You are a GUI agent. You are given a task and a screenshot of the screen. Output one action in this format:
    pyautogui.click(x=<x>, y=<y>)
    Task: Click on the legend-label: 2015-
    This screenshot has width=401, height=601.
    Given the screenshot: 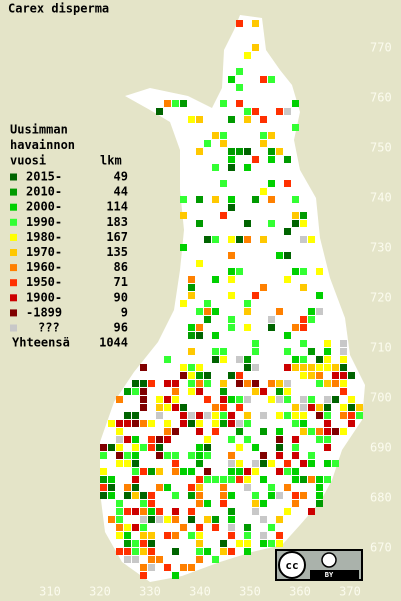 What is the action you would take?
    pyautogui.click(x=44, y=177)
    